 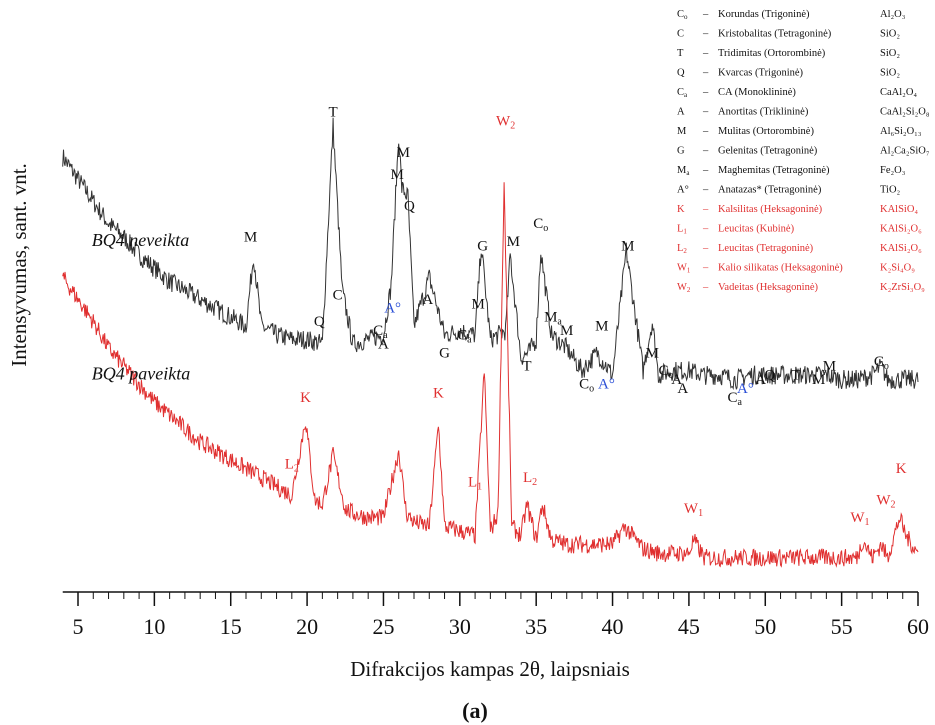 What do you see at coordinates (763, 112) in the screenshot?
I see `legend-name: Anortitas (Triklininė)` at bounding box center [763, 112].